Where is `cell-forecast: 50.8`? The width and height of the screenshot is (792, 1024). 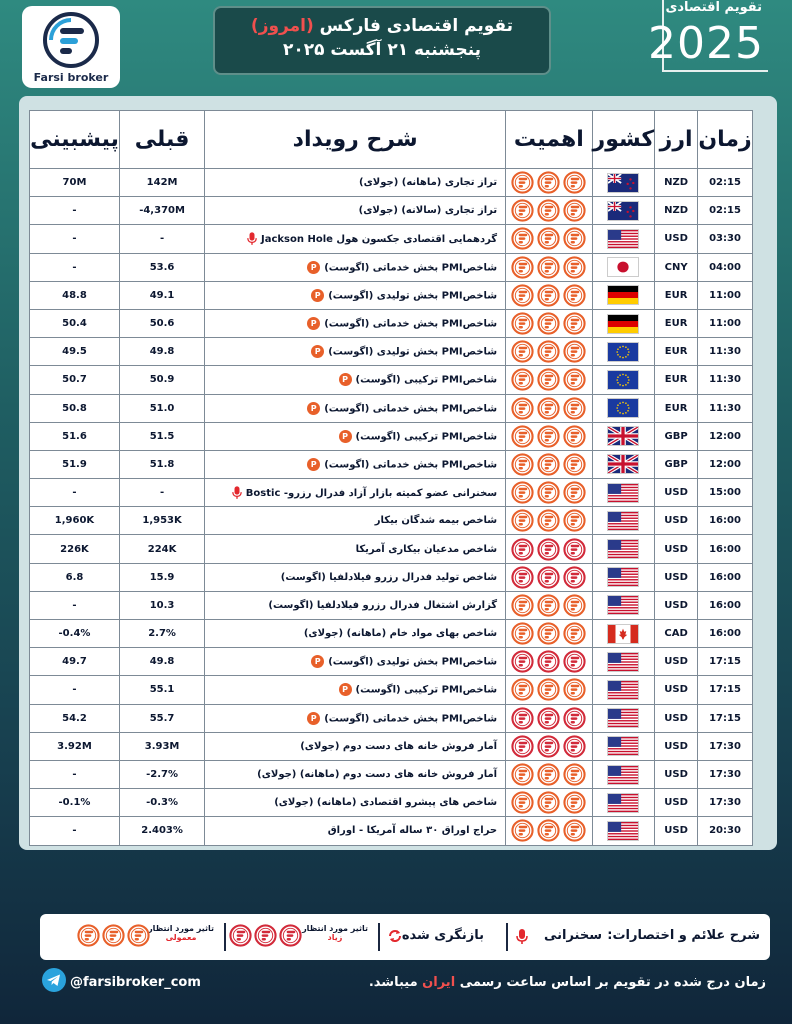
cell-forecast: 50.8 is located at coordinates (74, 408).